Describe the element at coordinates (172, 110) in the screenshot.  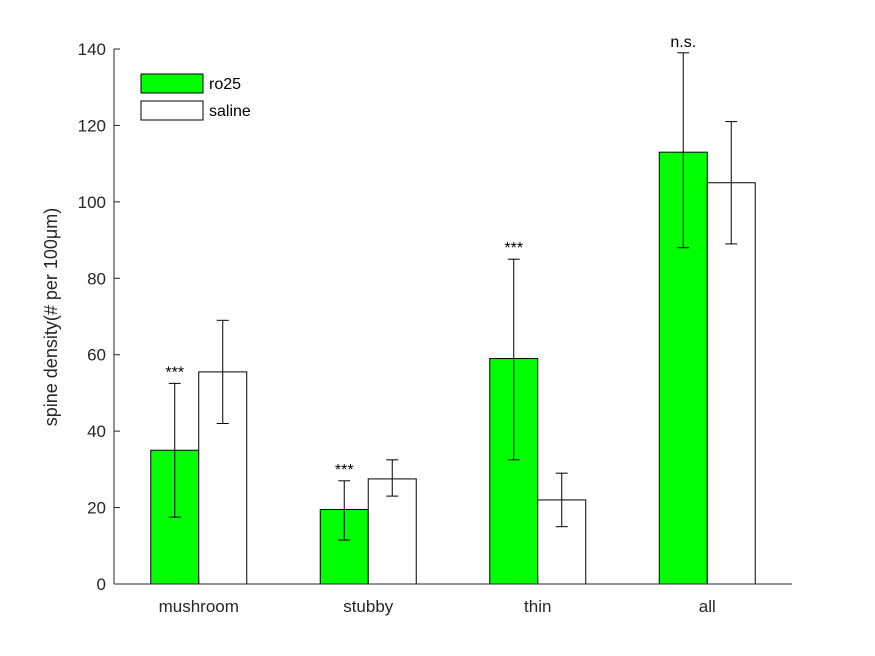
I see `legend-swatch-saline` at that location.